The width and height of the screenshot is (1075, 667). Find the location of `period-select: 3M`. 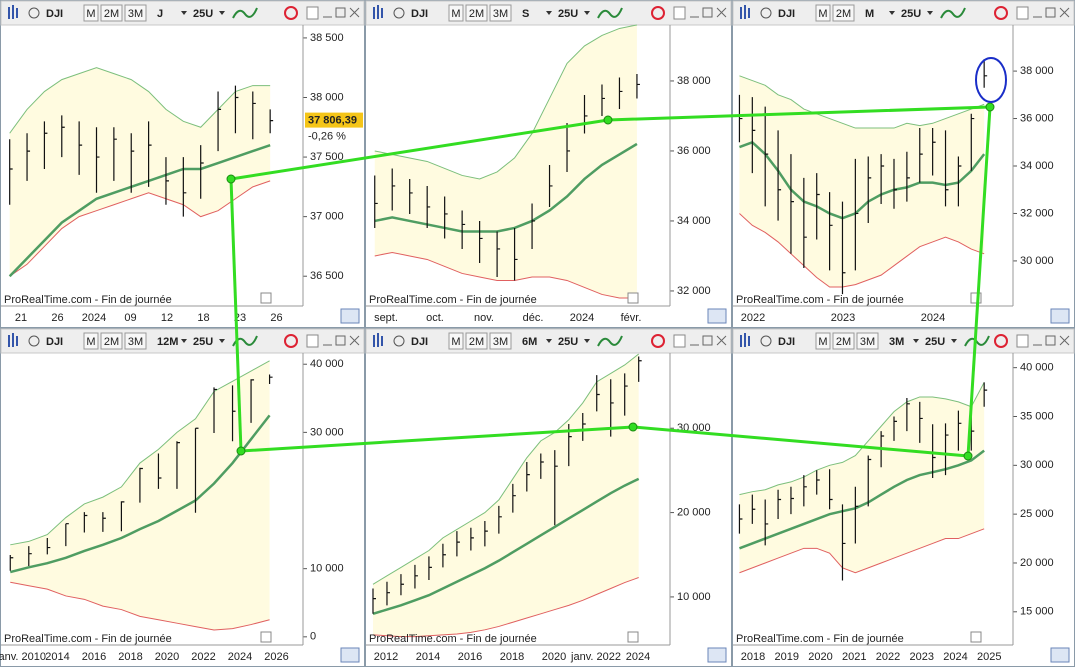

period-select: 3M is located at coordinates (896, 342).